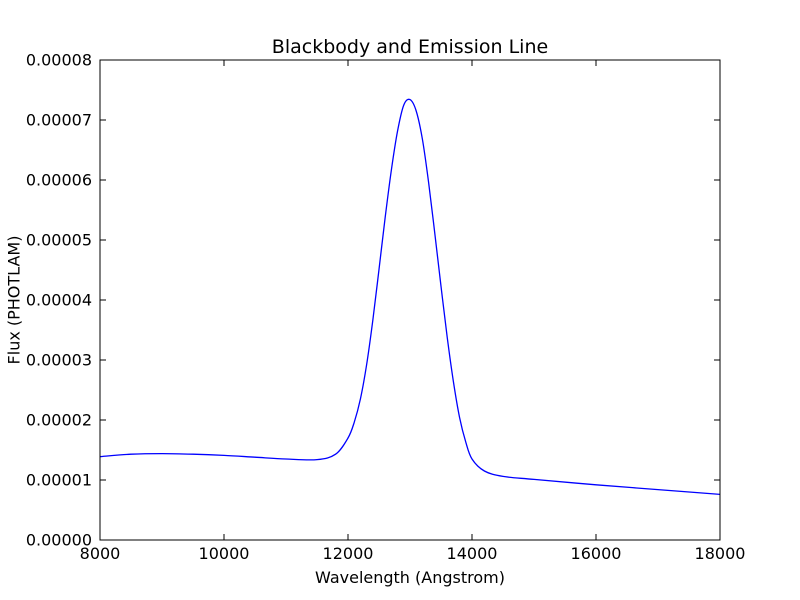 Image resolution: width=800 pixels, height=600 pixels. I want to click on x-tick-label: 8000, so click(100, 553).